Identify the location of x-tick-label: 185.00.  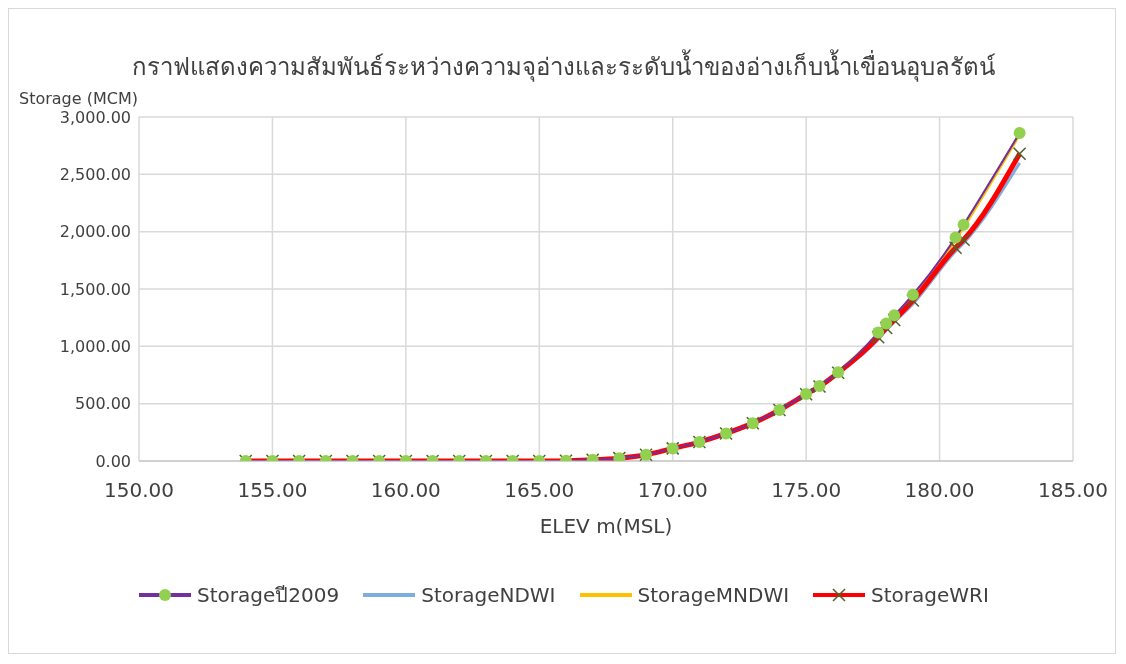
(1073, 490).